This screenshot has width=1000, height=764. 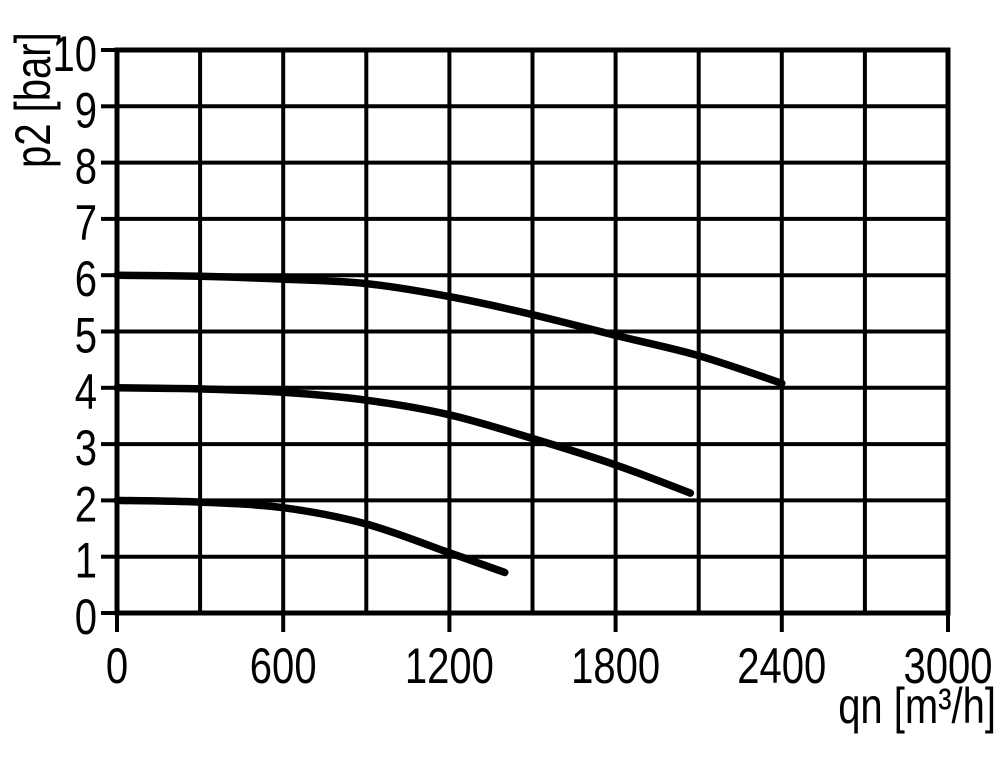 What do you see at coordinates (75, 54) in the screenshot?
I see `y-tick-label: 10` at bounding box center [75, 54].